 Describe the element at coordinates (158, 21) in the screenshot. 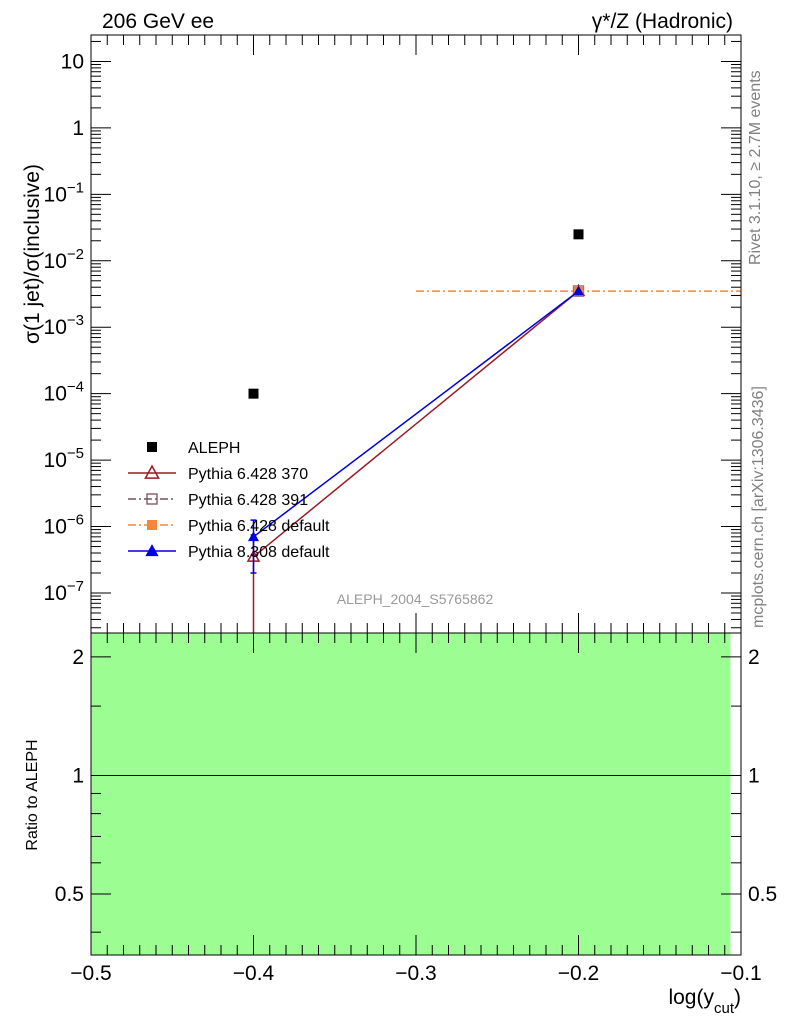

I see `header-left: 206 GeV ee` at that location.